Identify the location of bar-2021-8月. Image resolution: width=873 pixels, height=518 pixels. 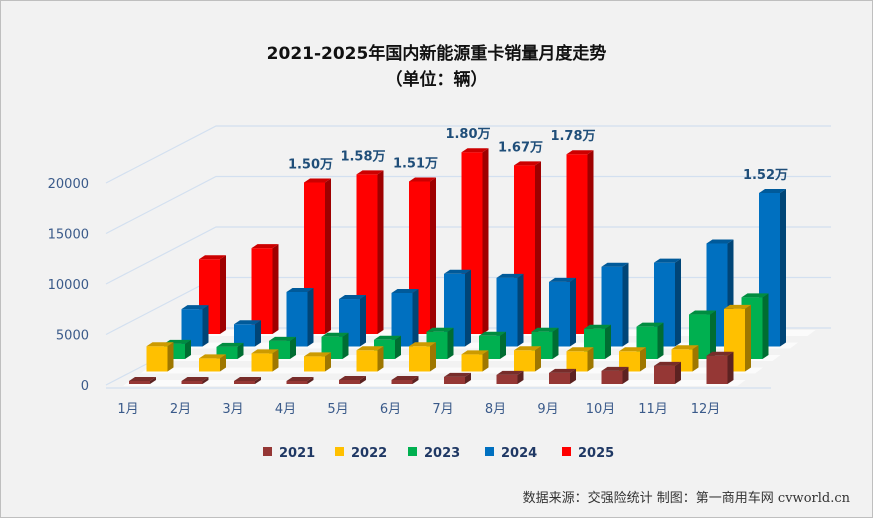
(510, 377).